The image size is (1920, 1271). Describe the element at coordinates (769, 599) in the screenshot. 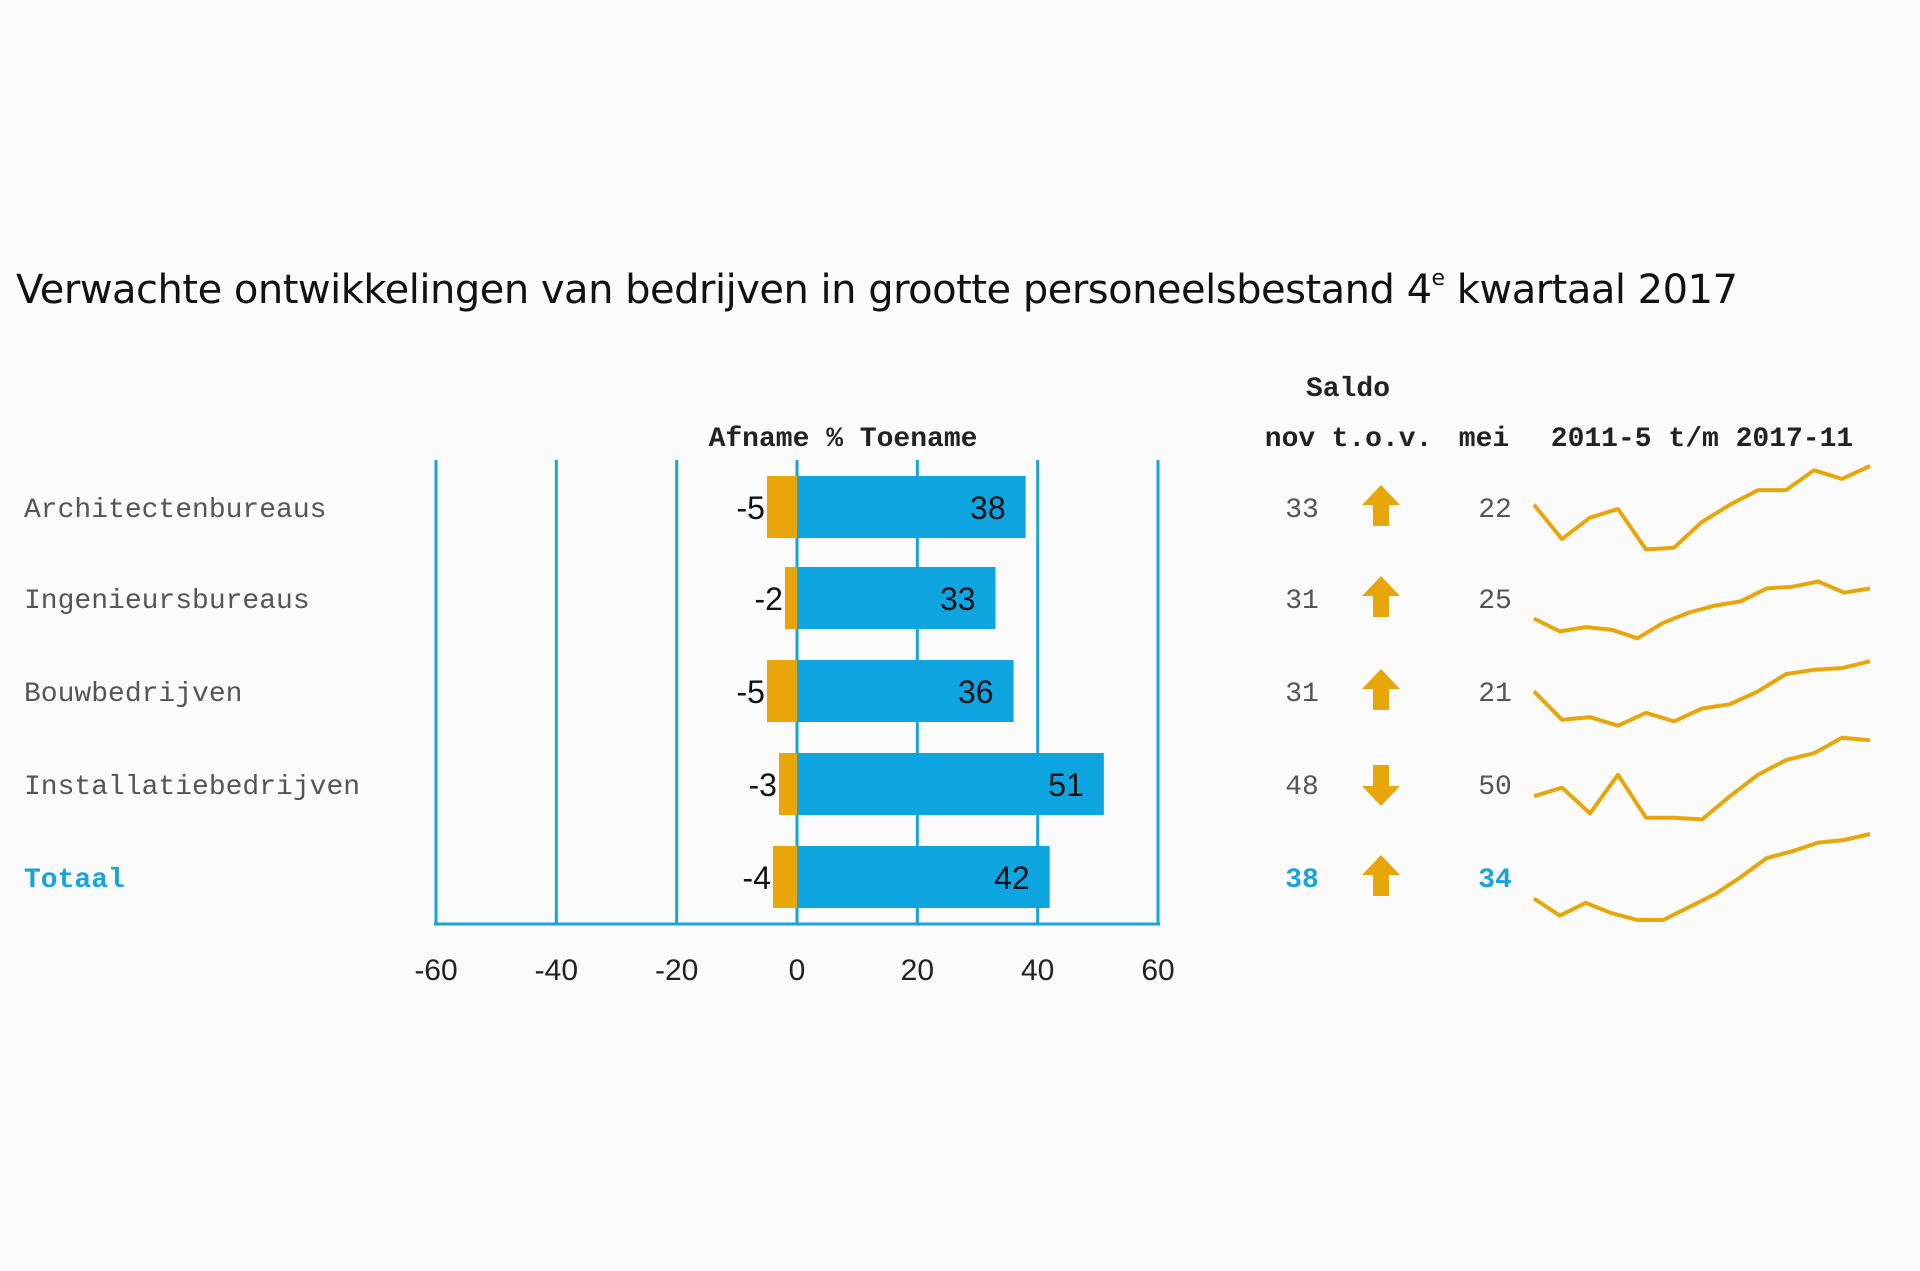

I see `data-label-afname: -2` at that location.